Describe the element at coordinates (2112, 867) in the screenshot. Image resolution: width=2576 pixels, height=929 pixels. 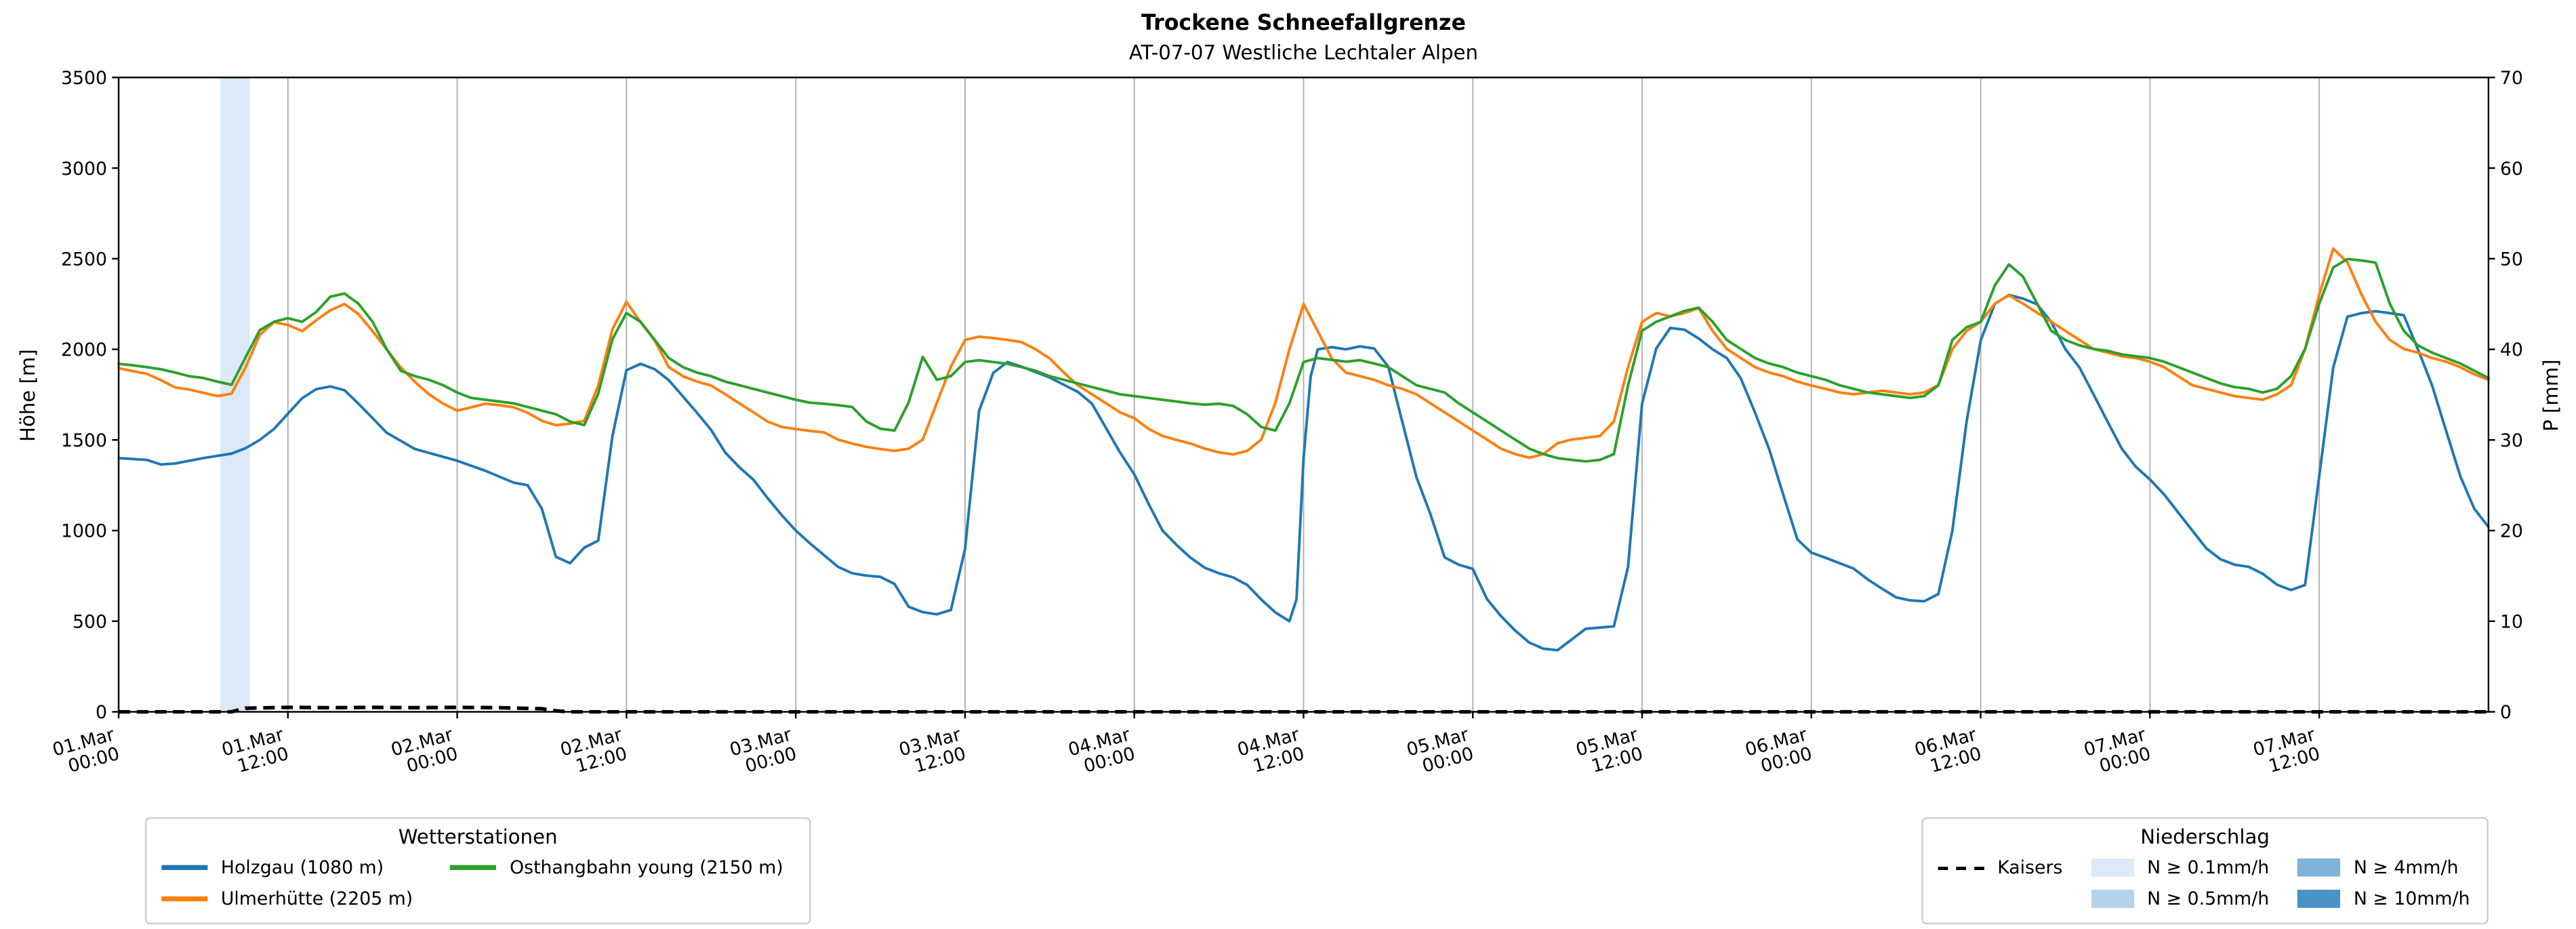
I see `precip-0-1-swatch` at that location.